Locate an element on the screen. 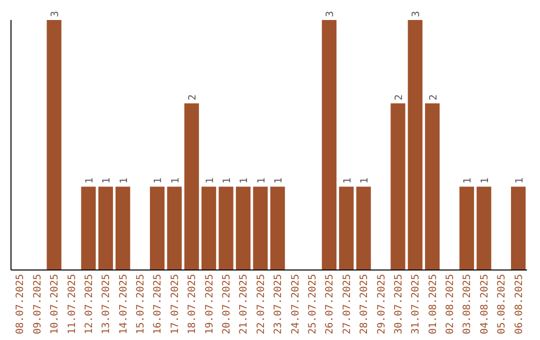  x-tick-label: 09.07.2025 is located at coordinates (38, 304).